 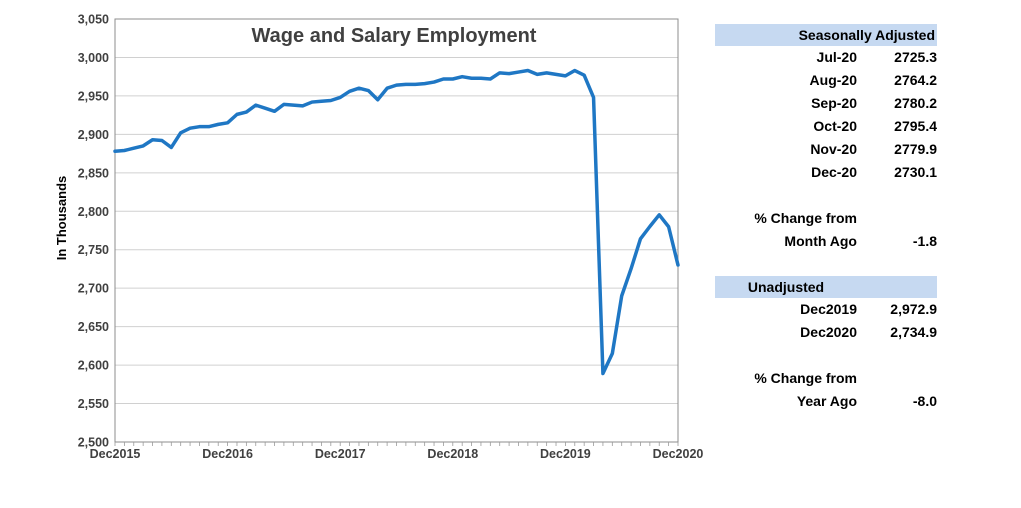 I want to click on y-tick-label: 2,750, so click(x=93, y=250).